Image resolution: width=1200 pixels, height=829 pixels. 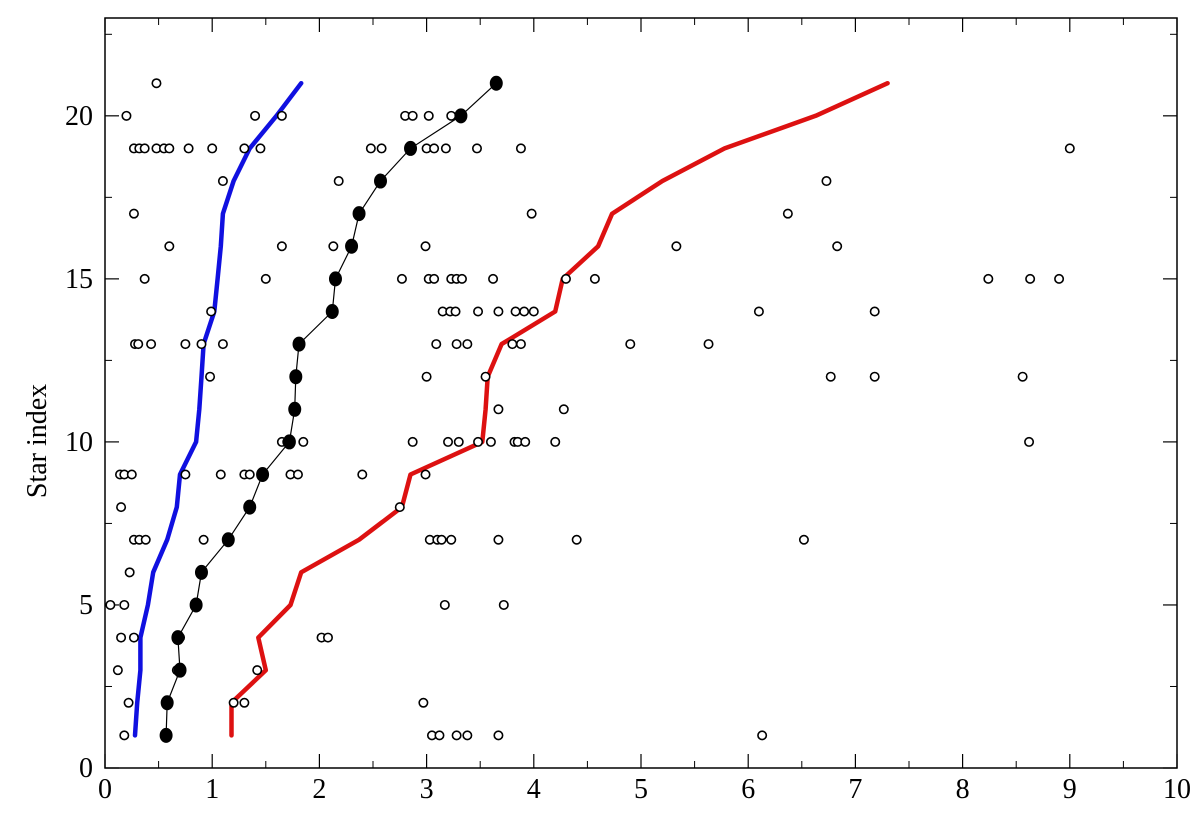 I want to click on x-tick-label: 2, so click(x=319, y=789).